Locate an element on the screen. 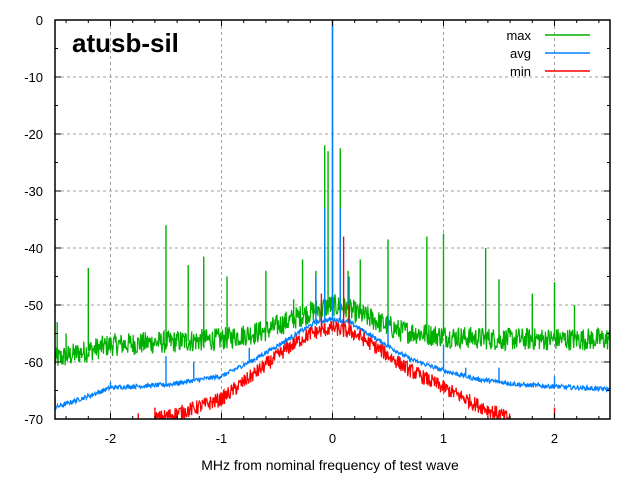 This screenshot has width=640, height=480. y-tick-label: -70 is located at coordinates (33, 419).